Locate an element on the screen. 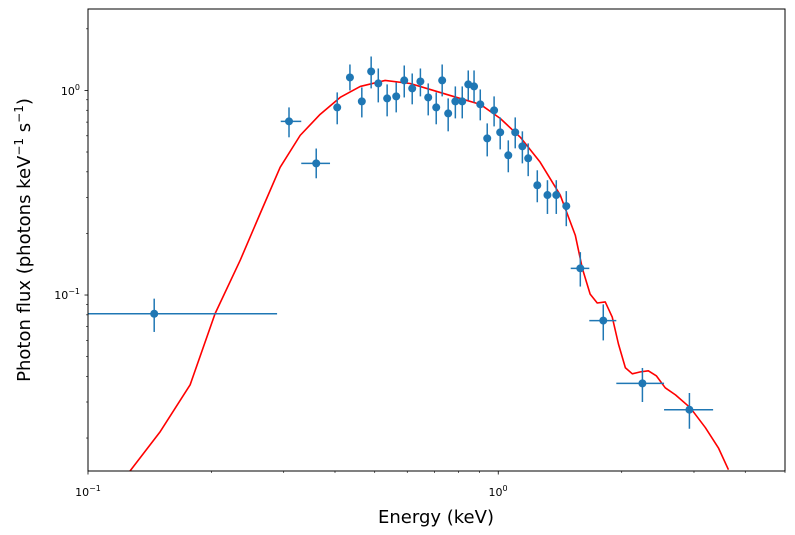  x-axis-ticks is located at coordinates (436, 473).